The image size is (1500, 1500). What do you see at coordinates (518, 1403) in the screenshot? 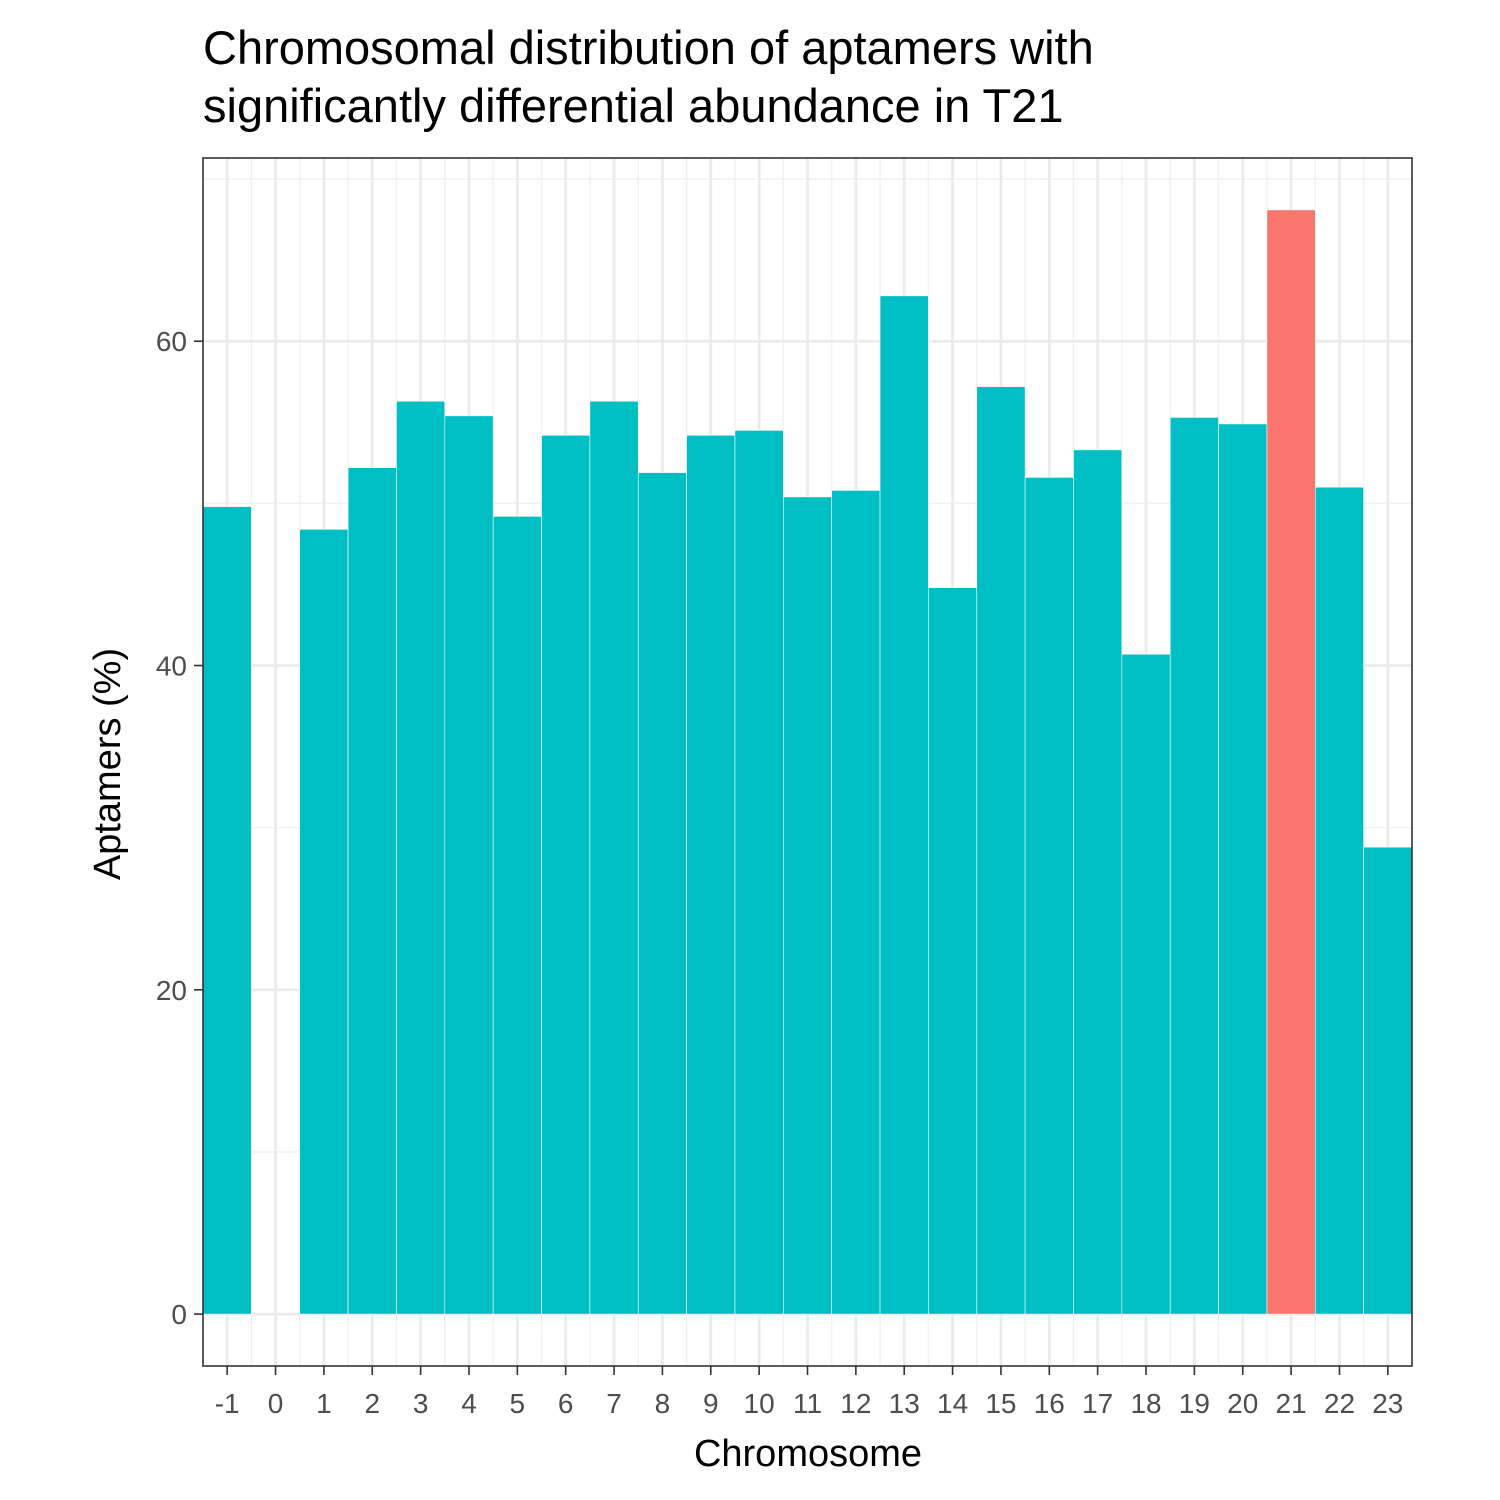
I see `x-tick-label: 5` at bounding box center [518, 1403].